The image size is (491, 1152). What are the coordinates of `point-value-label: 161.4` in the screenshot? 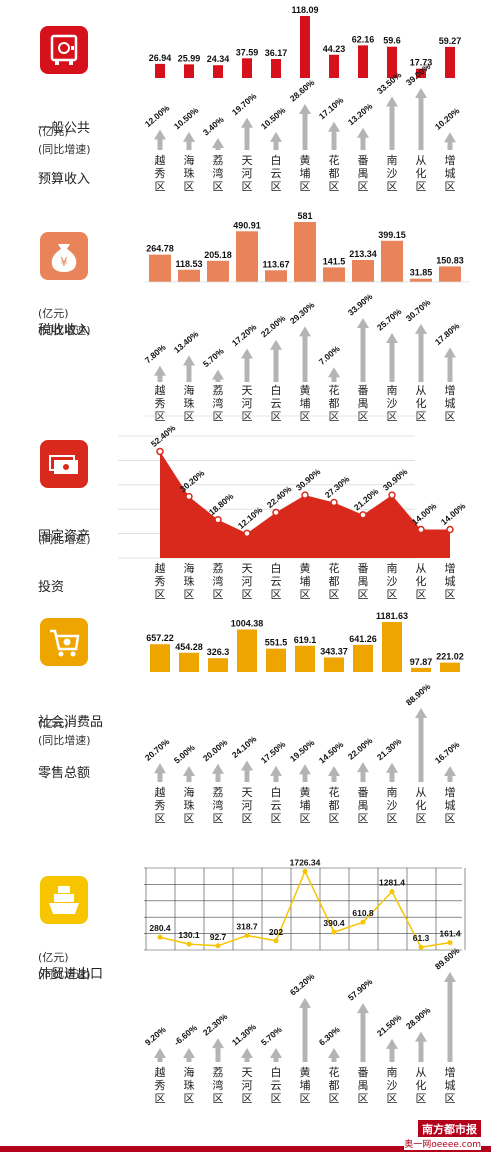 It's located at (450, 934).